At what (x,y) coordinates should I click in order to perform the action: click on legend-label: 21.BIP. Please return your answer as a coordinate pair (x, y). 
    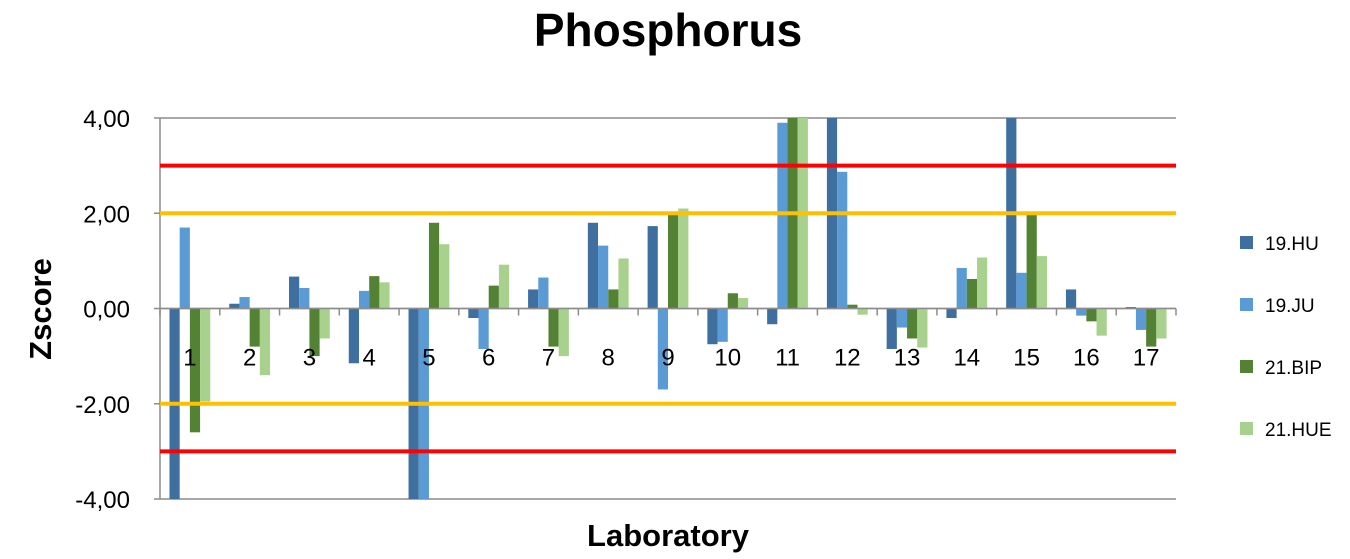
    Looking at the image, I should click on (1293, 368).